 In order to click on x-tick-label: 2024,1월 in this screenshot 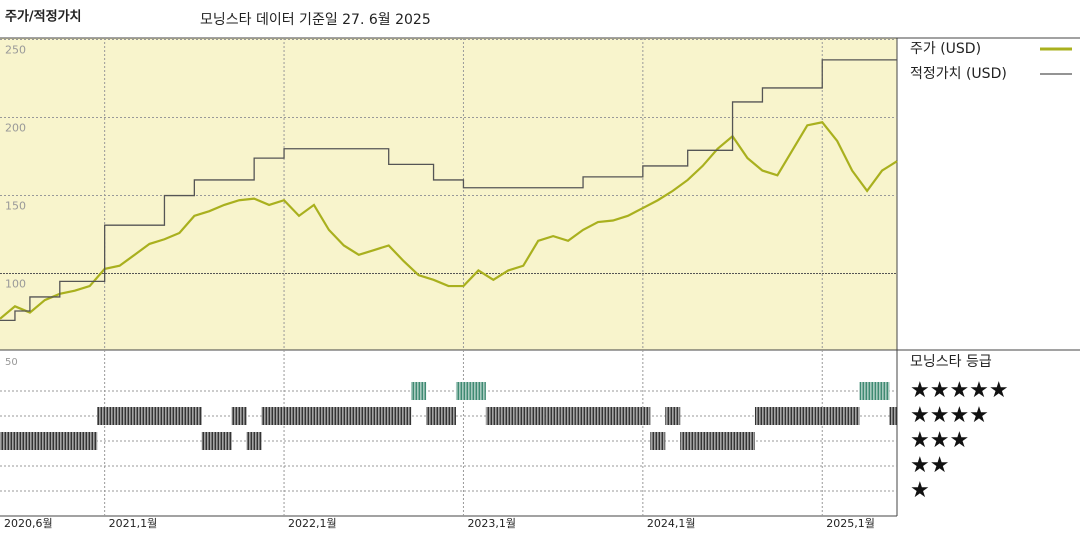, I will do `click(671, 523)`.